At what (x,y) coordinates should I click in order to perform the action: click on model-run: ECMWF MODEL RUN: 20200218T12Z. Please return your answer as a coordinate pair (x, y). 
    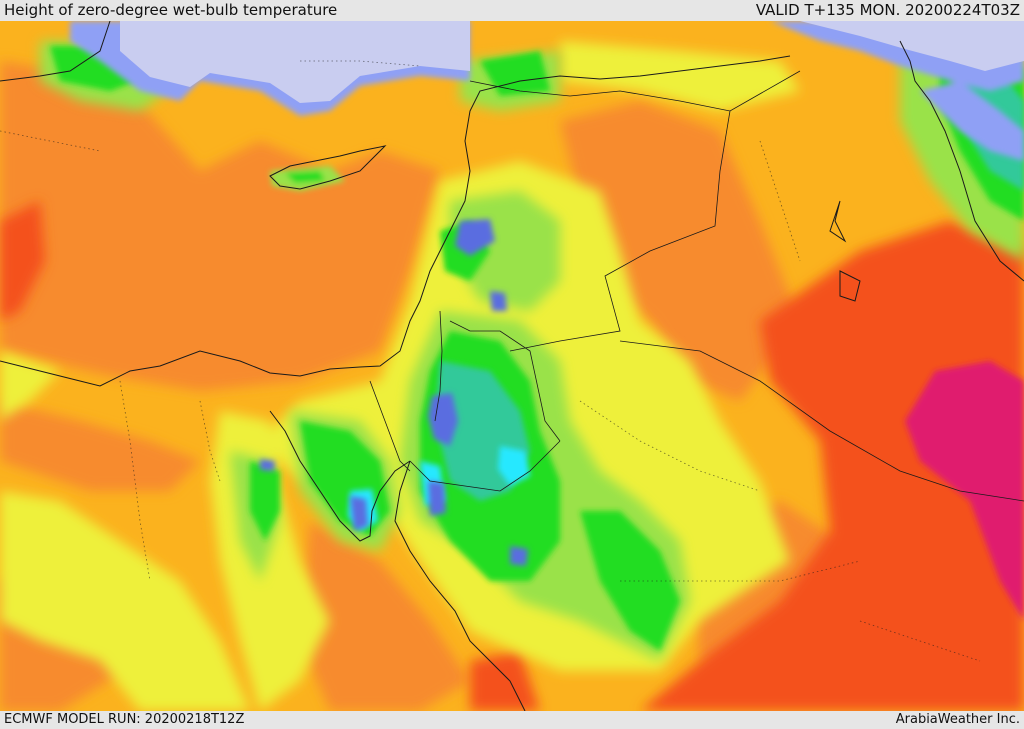
    Looking at the image, I should click on (124, 719).